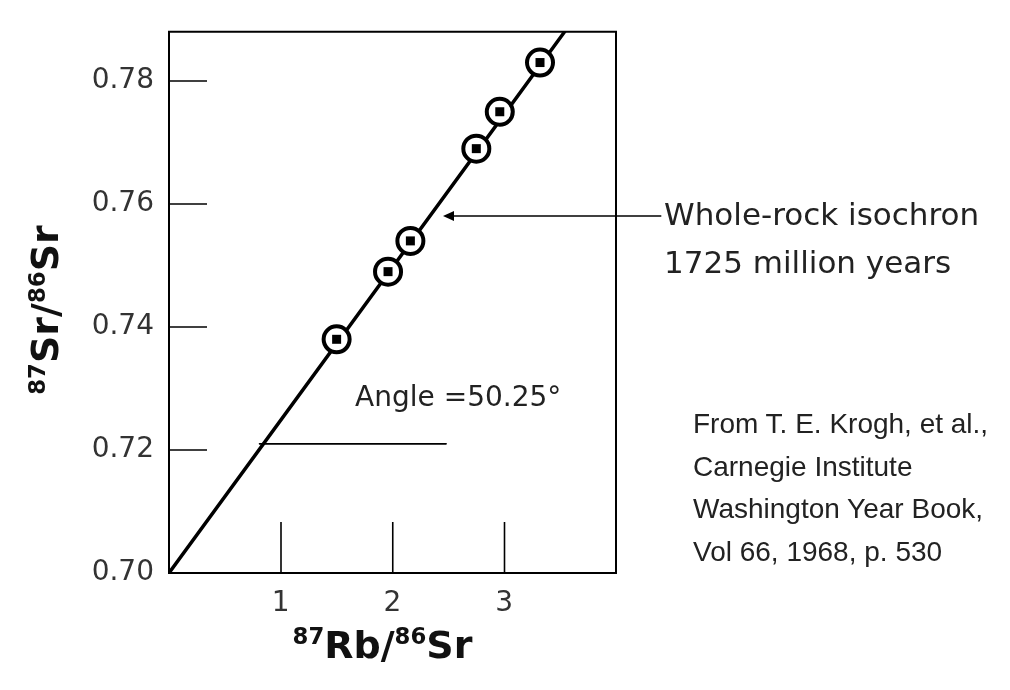 The image size is (1010, 690). Describe the element at coordinates (458, 396) in the screenshot. I see `annotation: Angle =50.25°` at that location.